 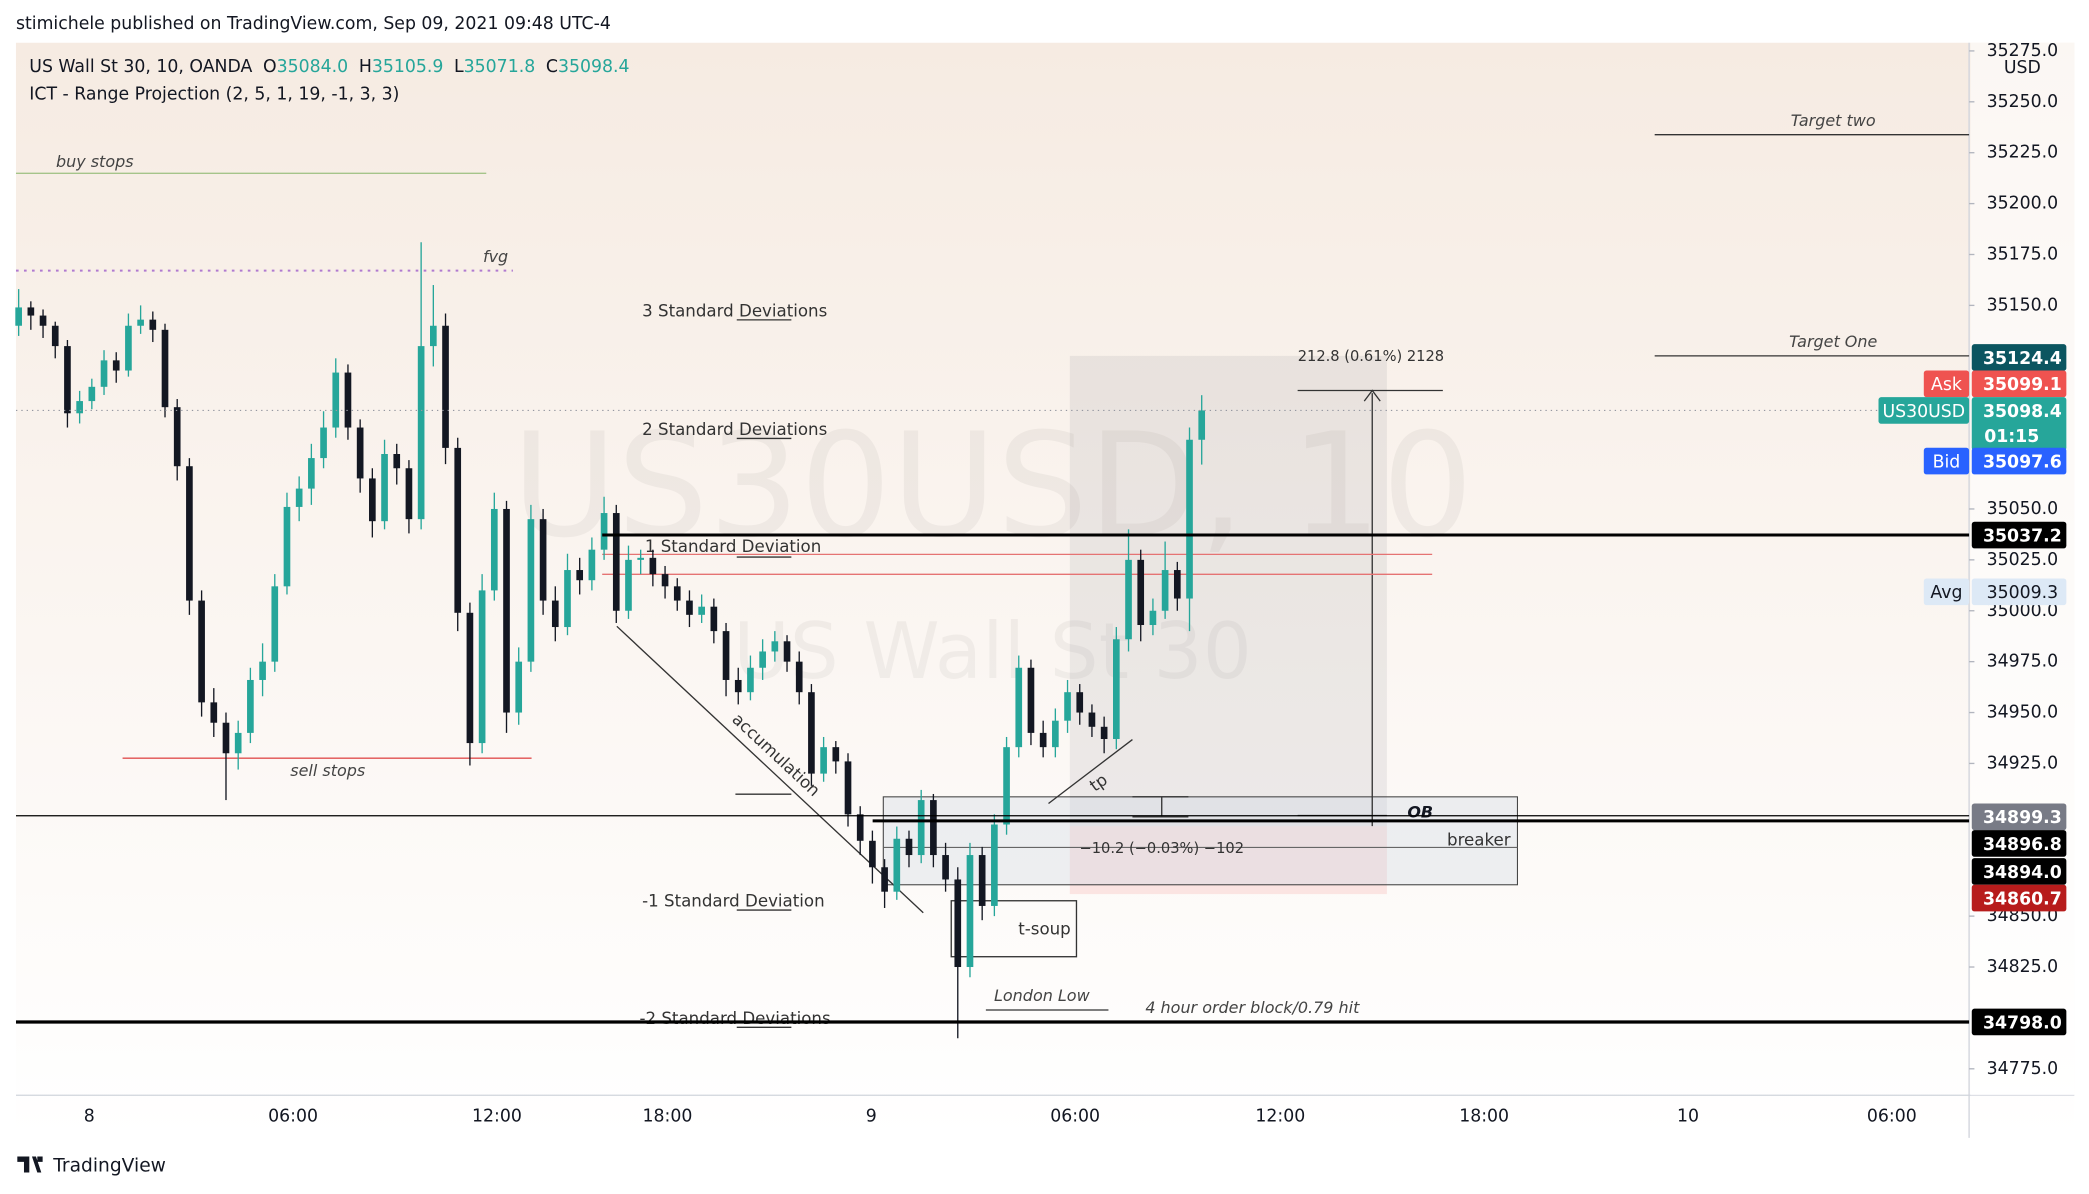 What do you see at coordinates (1420, 811) in the screenshot?
I see `annotation: OB` at bounding box center [1420, 811].